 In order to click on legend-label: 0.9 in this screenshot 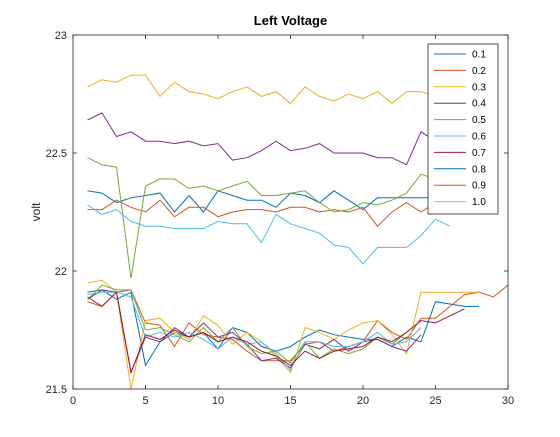, I will do `click(479, 186)`.